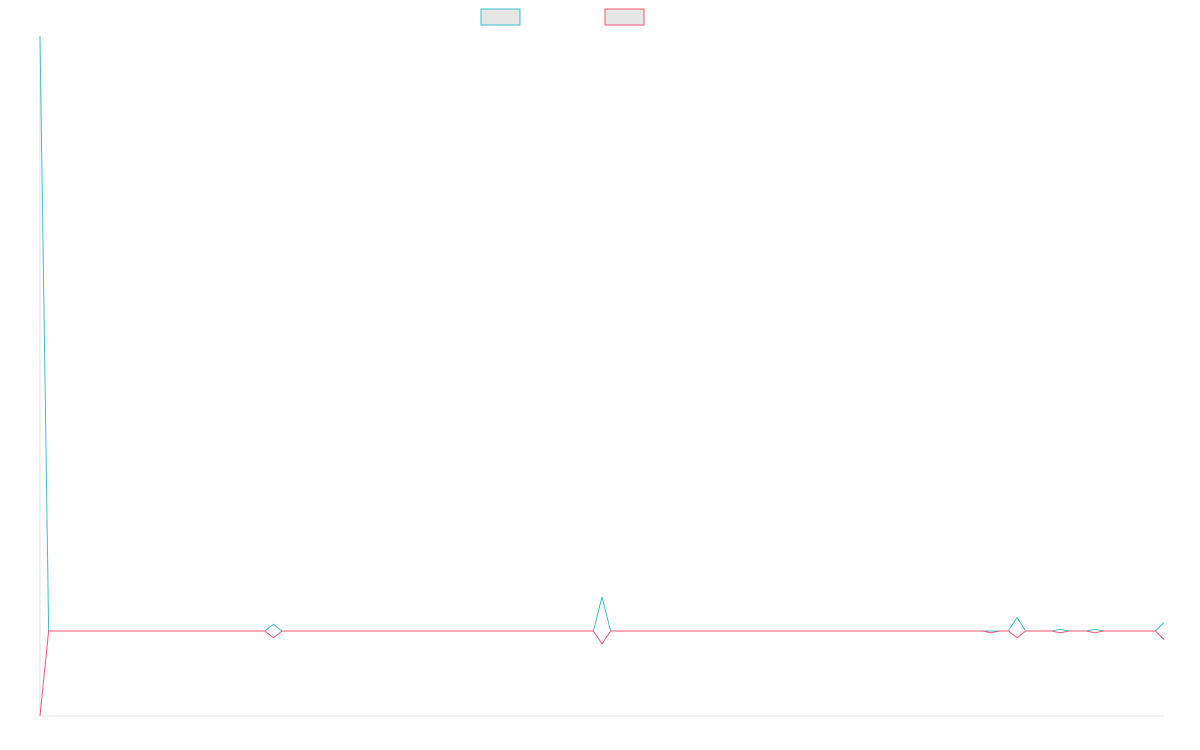 This screenshot has width=1200, height=750. I want to click on series-2-line, so click(602, 673).